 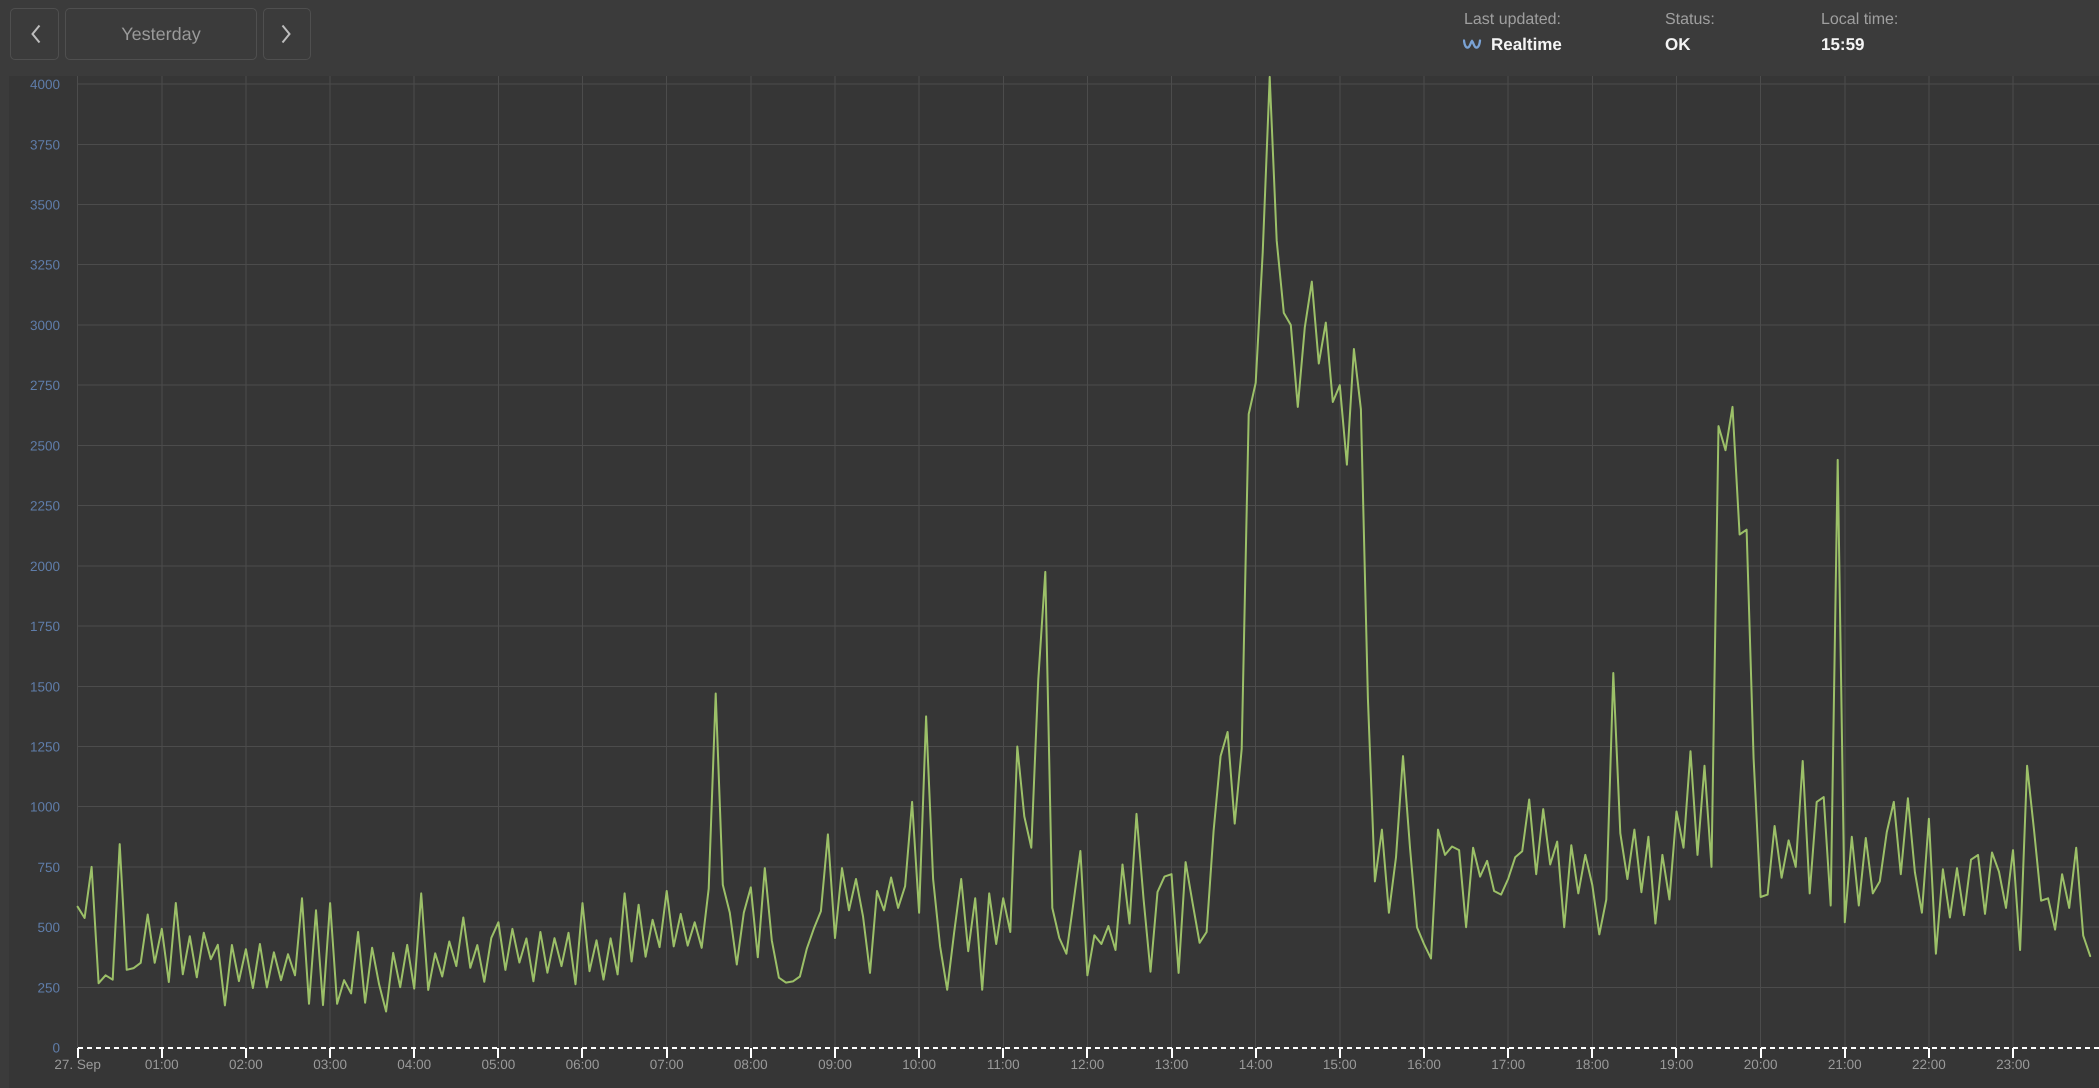 I want to click on svg-text: 01:00, so click(x=162, y=1064).